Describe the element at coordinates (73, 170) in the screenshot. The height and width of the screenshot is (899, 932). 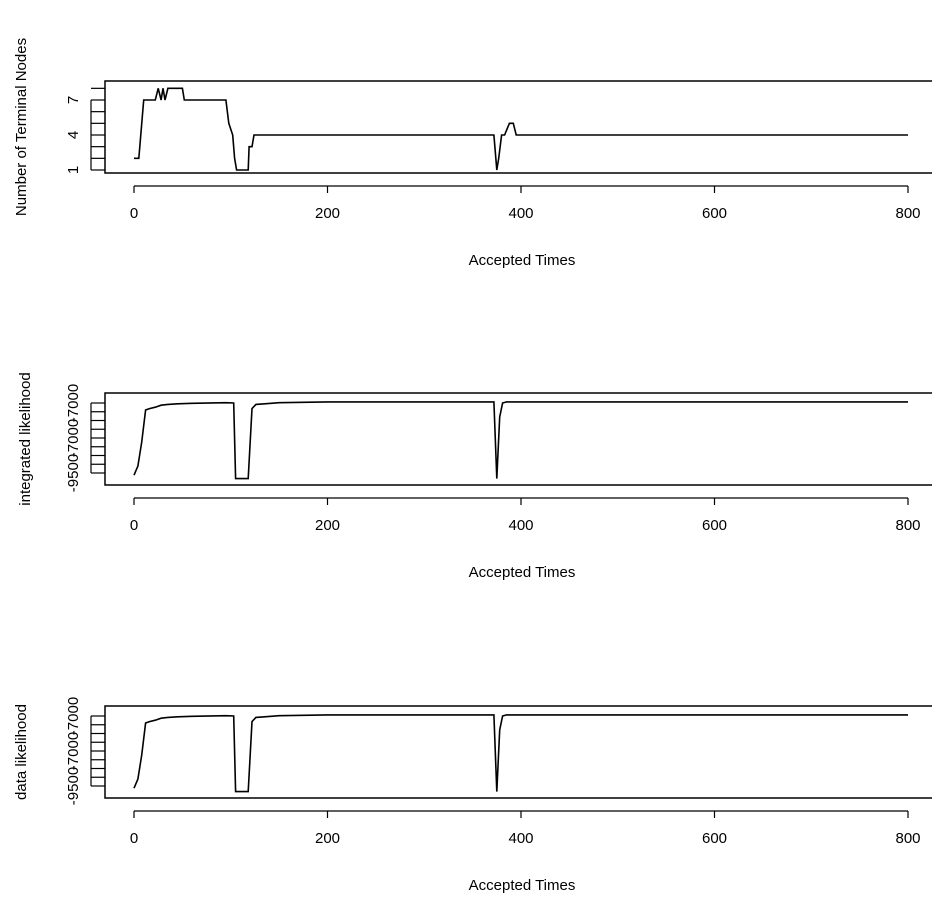
I see `y-tick-label: 1` at that location.